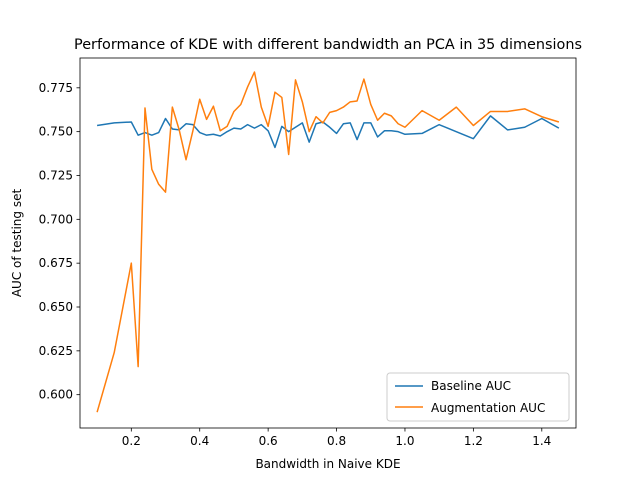 This screenshot has width=640, height=480. What do you see at coordinates (56, 307) in the screenshot?
I see `y-tick-label: 0.650` at bounding box center [56, 307].